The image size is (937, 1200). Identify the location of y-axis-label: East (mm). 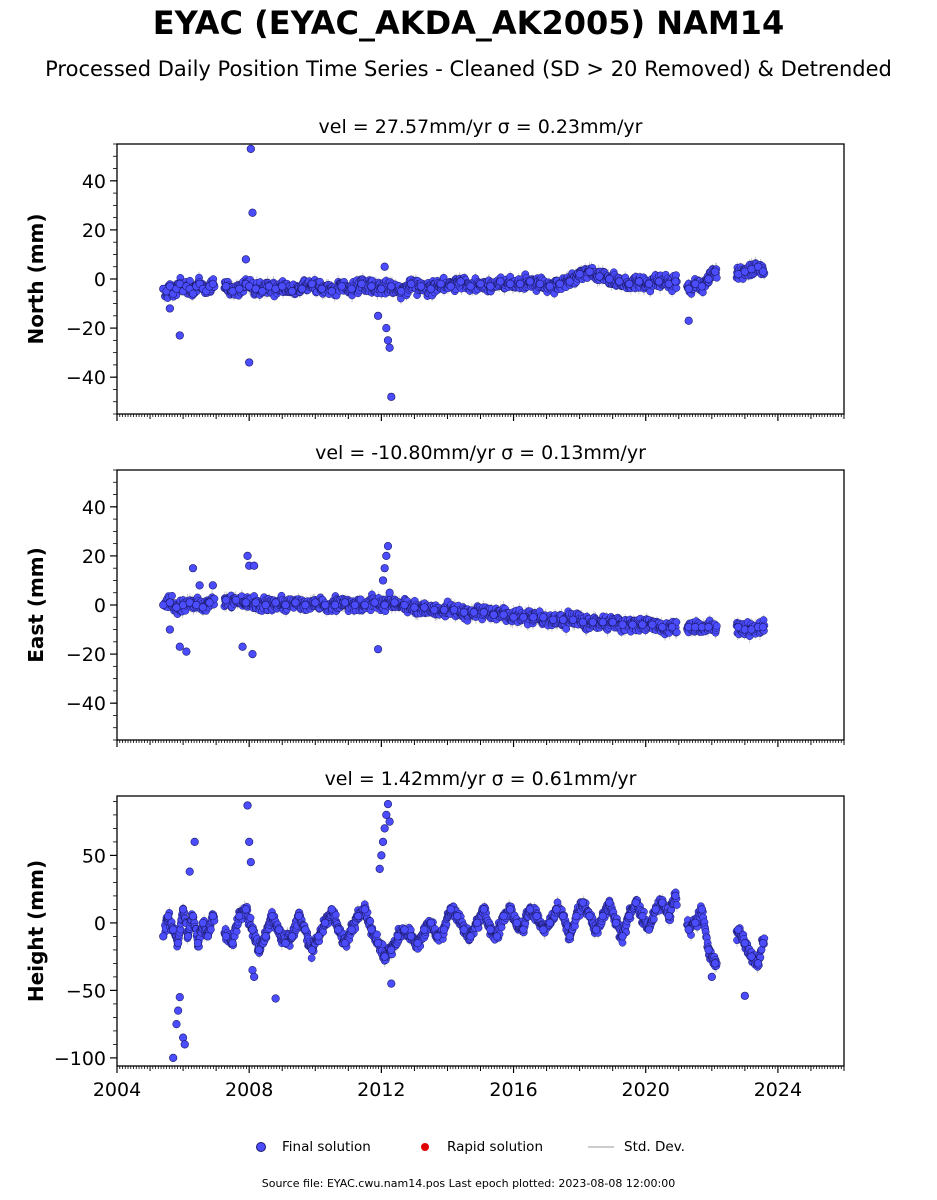
(36, 605).